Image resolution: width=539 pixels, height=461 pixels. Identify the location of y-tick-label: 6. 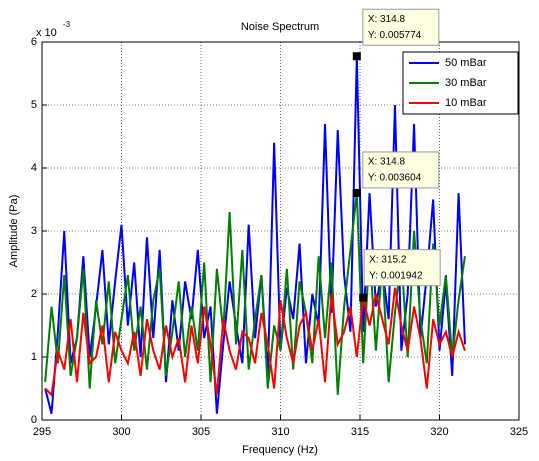
(34, 42).